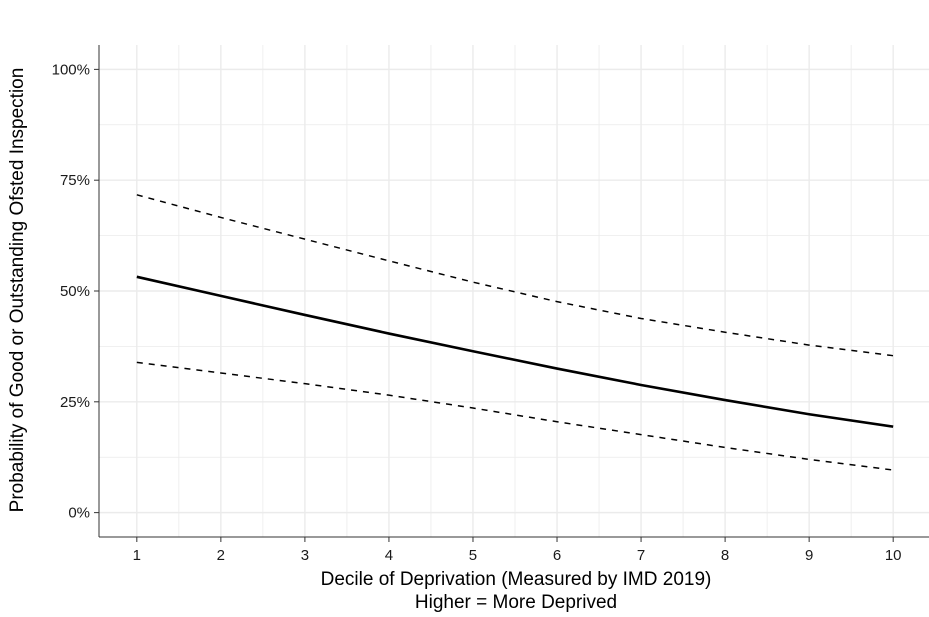  I want to click on x-tick-label: 5, so click(473, 555).